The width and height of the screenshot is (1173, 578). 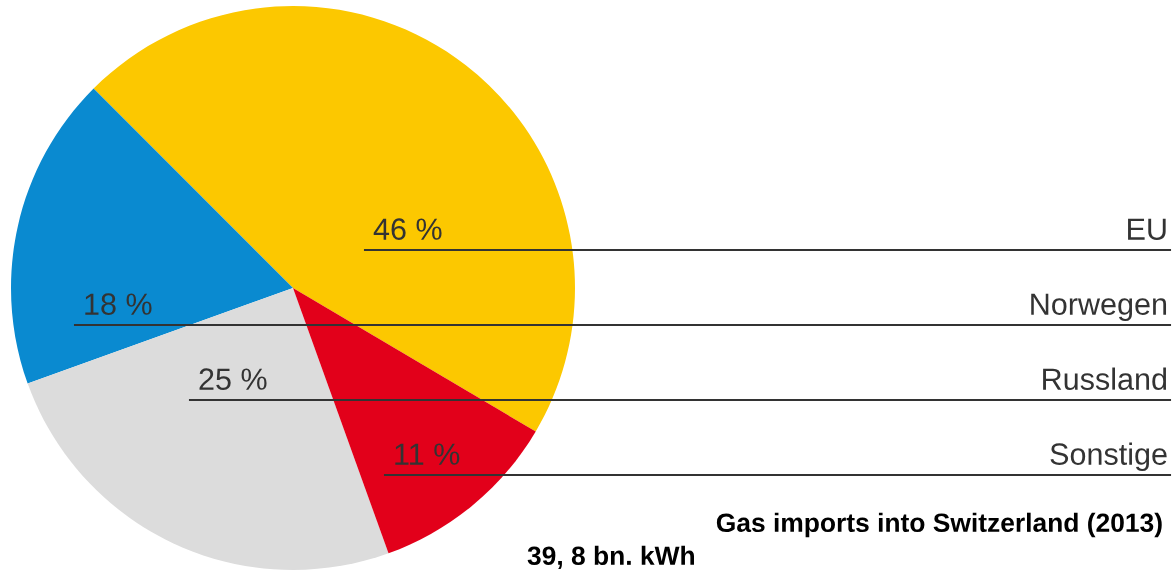 What do you see at coordinates (939, 525) in the screenshot?
I see `text: Gas imports into Switzerland (2013)` at bounding box center [939, 525].